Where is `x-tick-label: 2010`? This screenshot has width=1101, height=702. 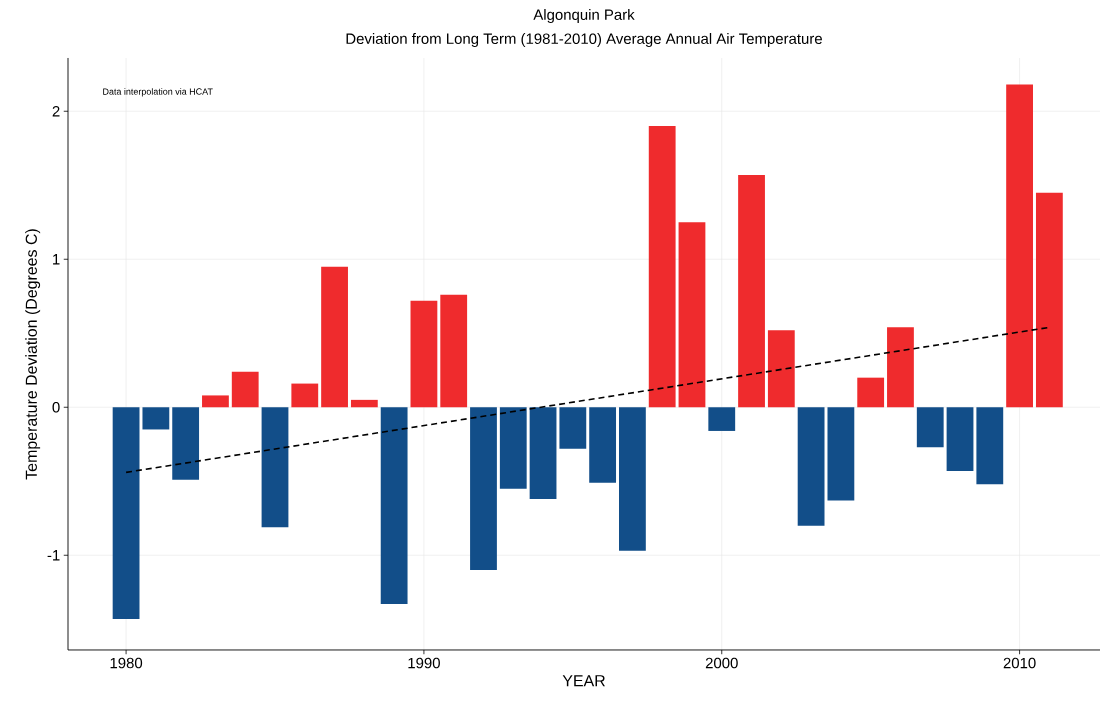
x-tick-label: 2010 is located at coordinates (1019, 663).